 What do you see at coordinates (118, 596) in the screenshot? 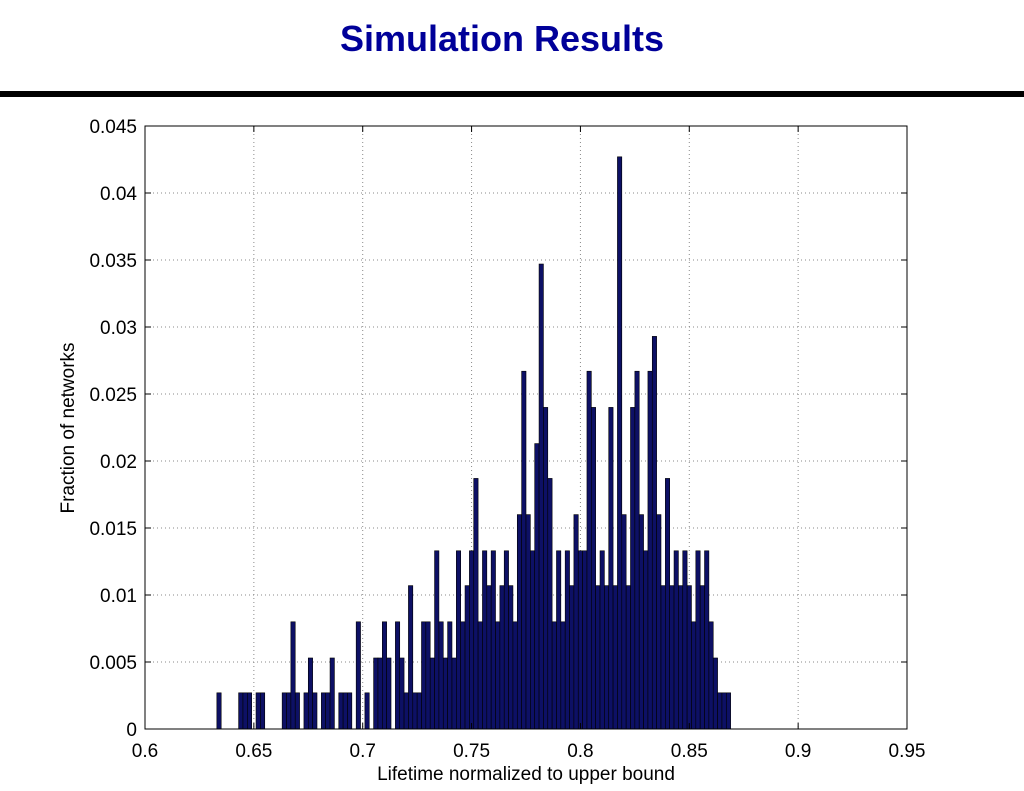
I see `y-tick-label: 0.01` at bounding box center [118, 596].